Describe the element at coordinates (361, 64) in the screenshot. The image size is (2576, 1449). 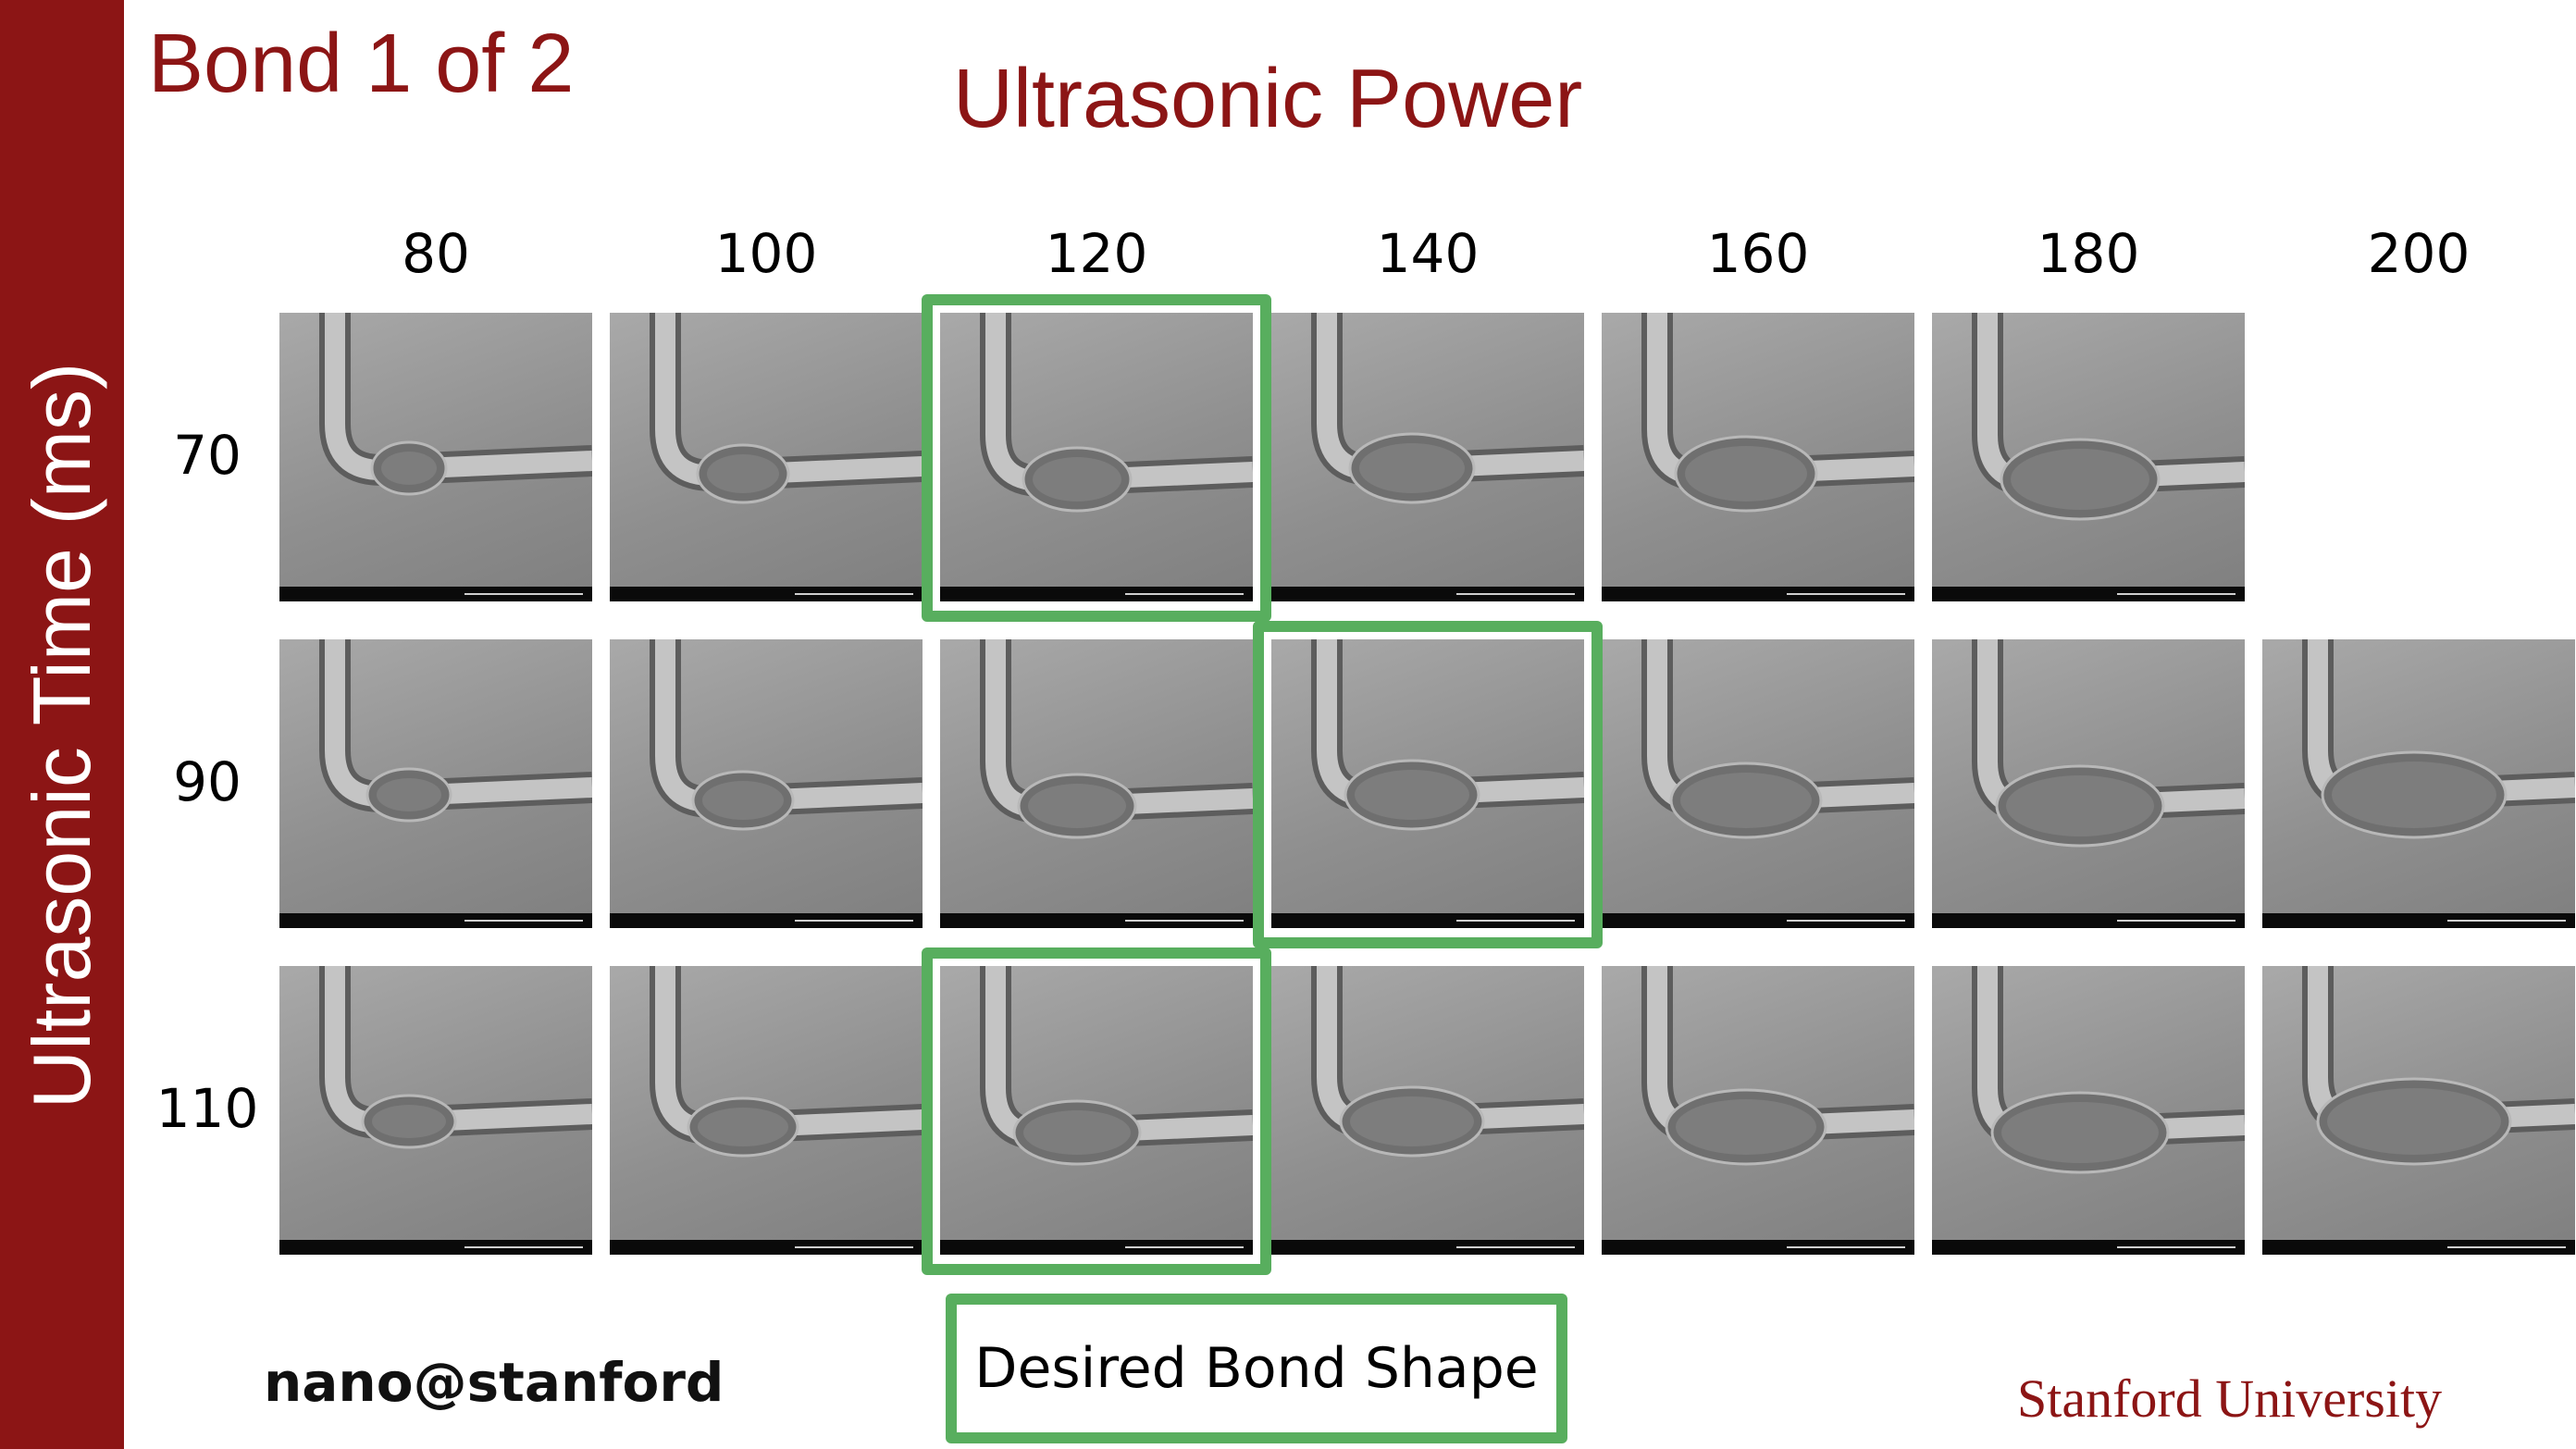
I see `bond-title: Bond 1 of 2` at that location.